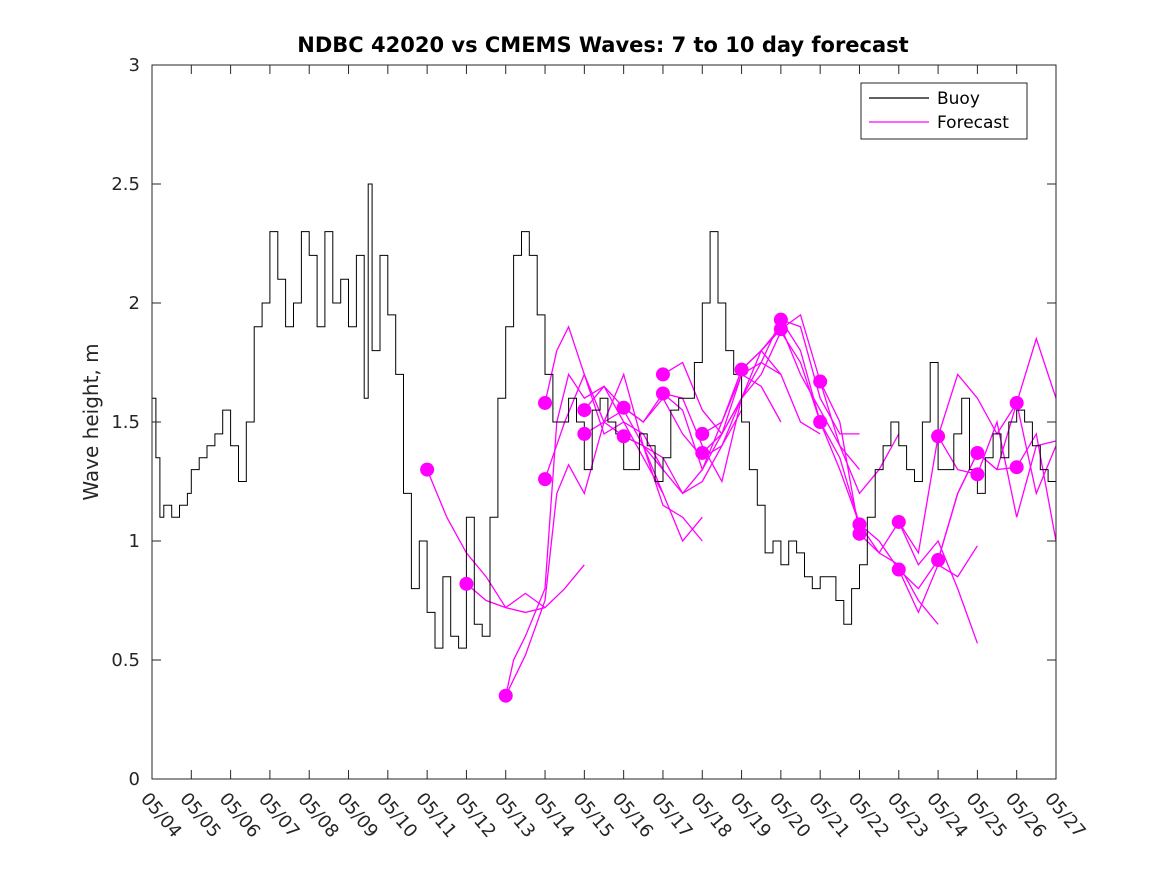 The width and height of the screenshot is (1167, 875). What do you see at coordinates (239, 815) in the screenshot?
I see `x-tick-label: 05/06` at bounding box center [239, 815].